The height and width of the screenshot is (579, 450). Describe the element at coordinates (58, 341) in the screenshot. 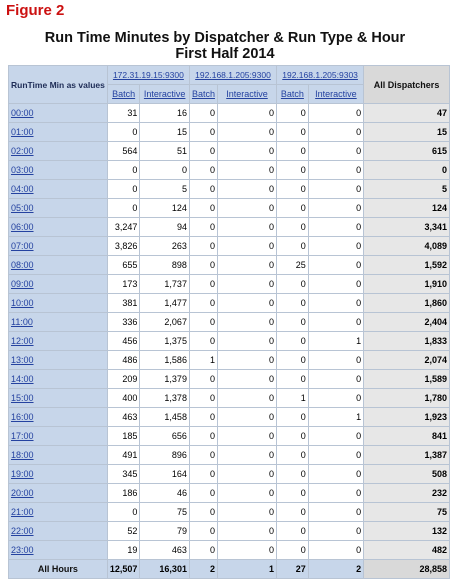

I see `hour-label: 12:00` at that location.